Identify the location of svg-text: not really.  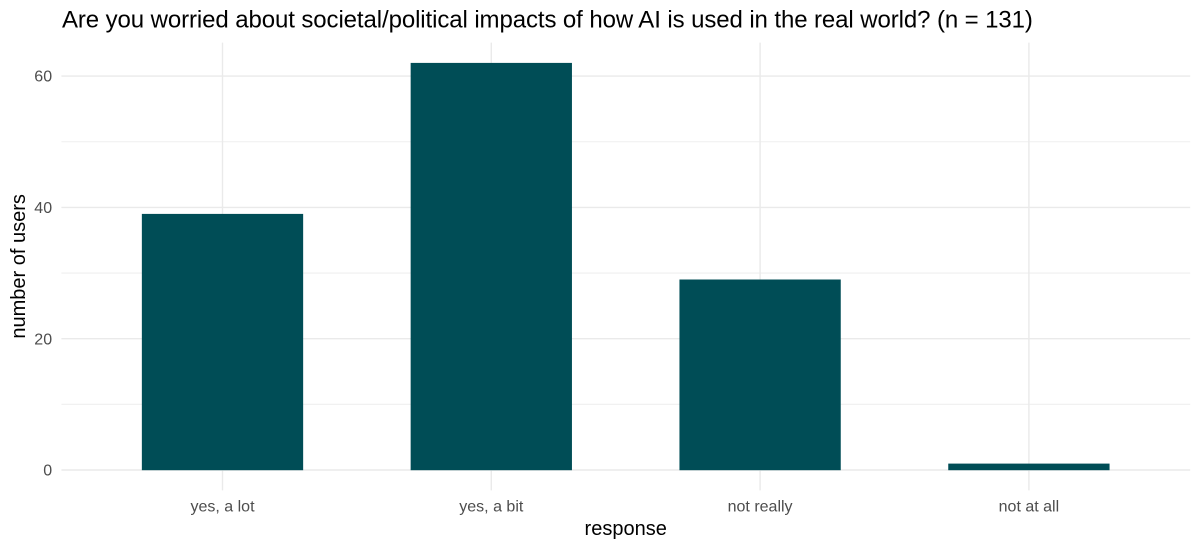
(760, 507).